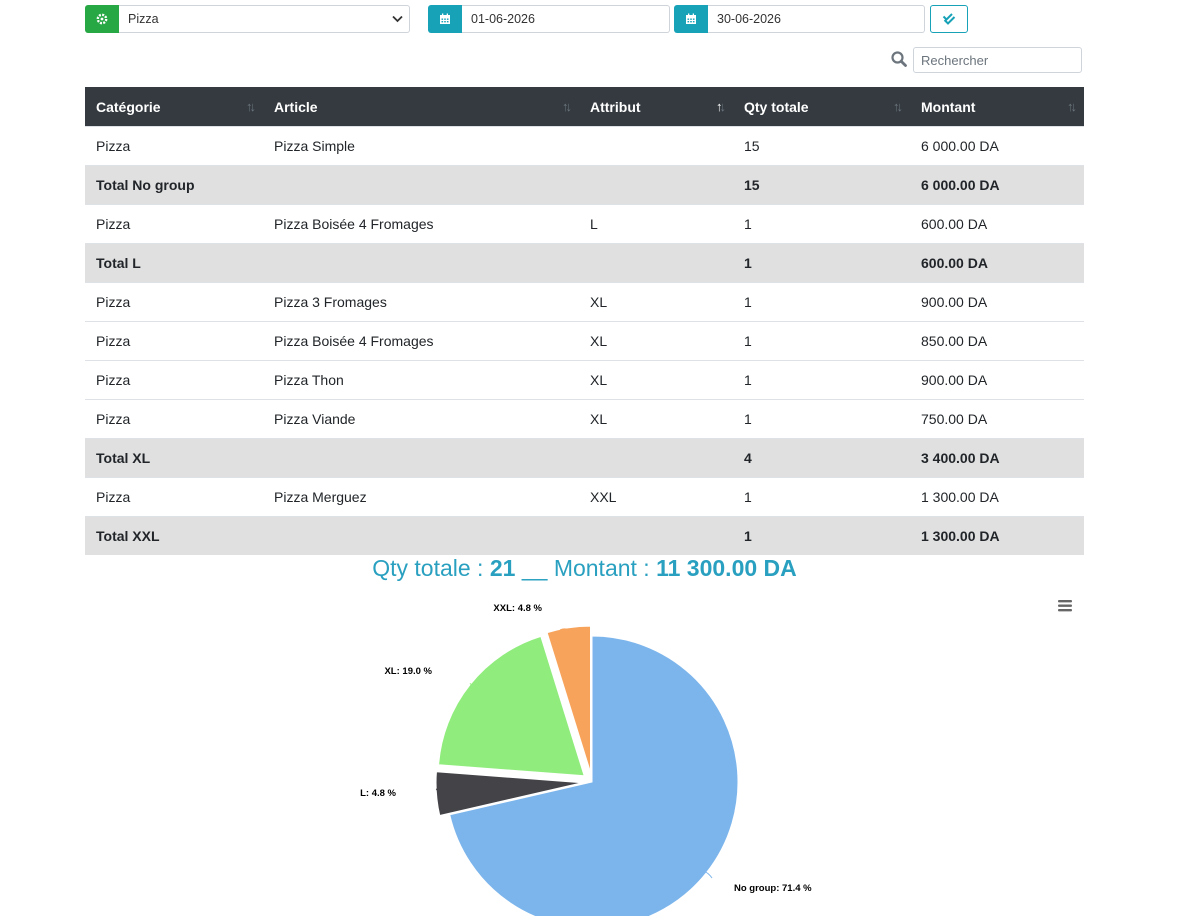 Image resolution: width=1199 pixels, height=916 pixels. What do you see at coordinates (509, 794) in the screenshot?
I see `pie-slice-l` at bounding box center [509, 794].